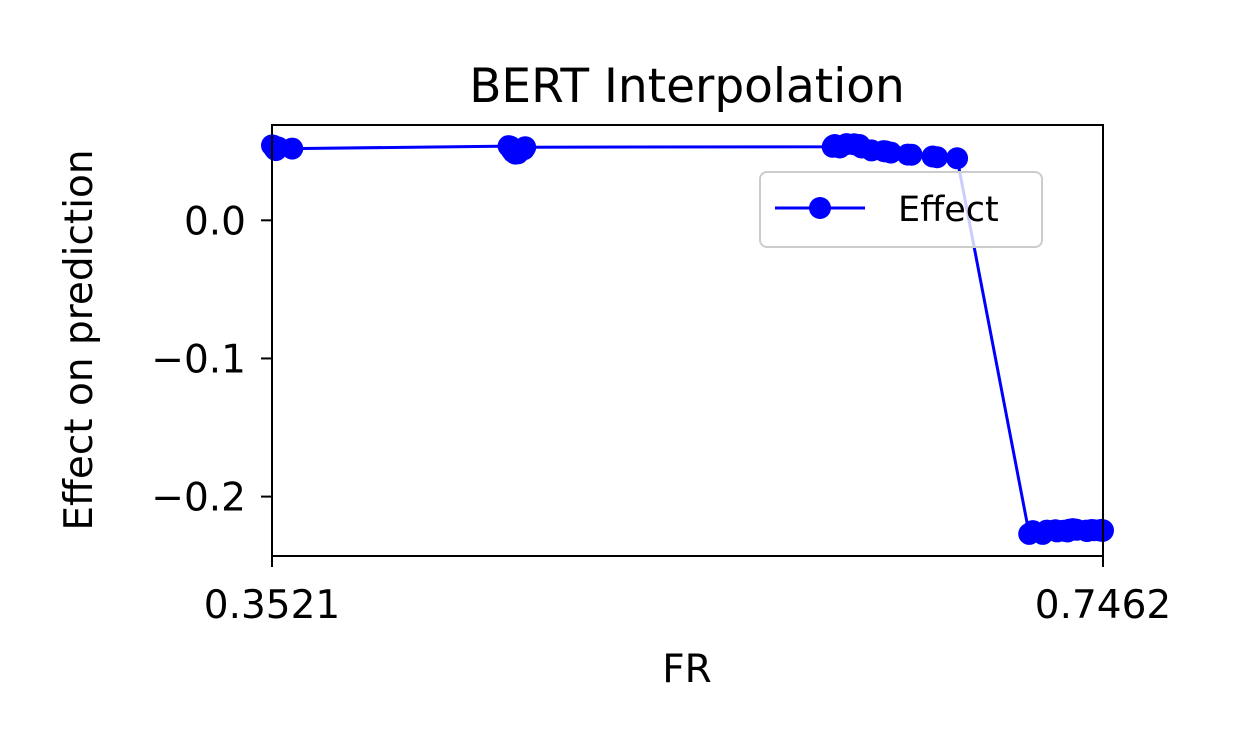 This screenshot has width=1250, height=754. Describe the element at coordinates (198, 359) in the screenshot. I see `y-tick-label: −0.1` at that location.